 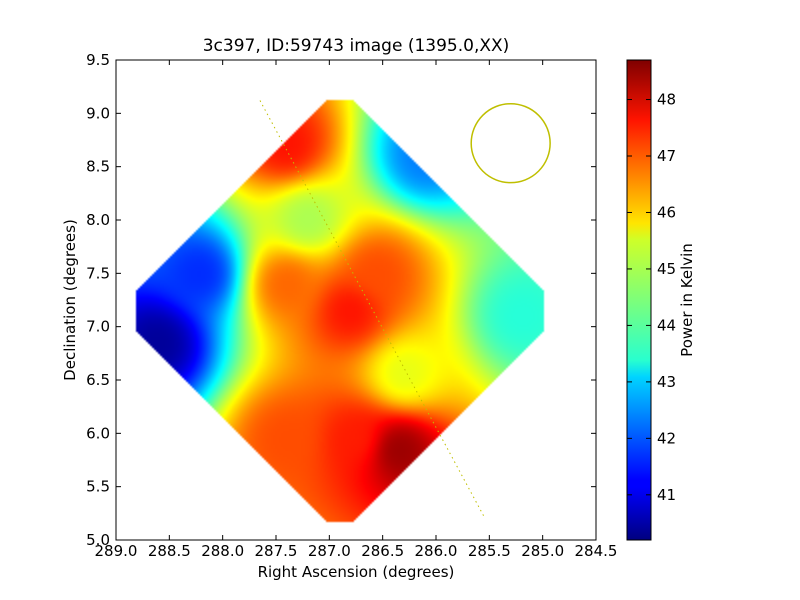 What do you see at coordinates (222, 551) in the screenshot?
I see `x-tick-label: 288.0` at bounding box center [222, 551].